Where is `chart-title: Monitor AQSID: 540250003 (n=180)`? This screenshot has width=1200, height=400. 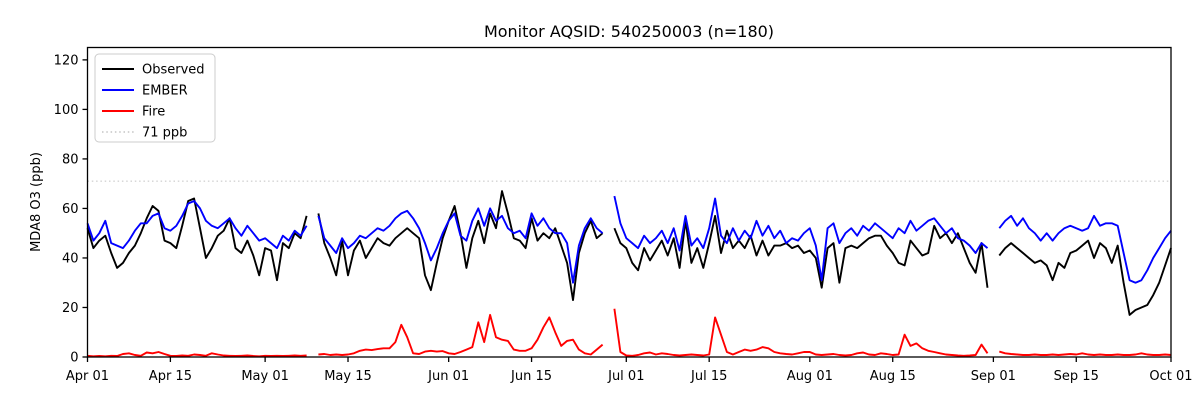 chart-title: Monitor AQSID: 540250003 (n=180) is located at coordinates (629, 31).